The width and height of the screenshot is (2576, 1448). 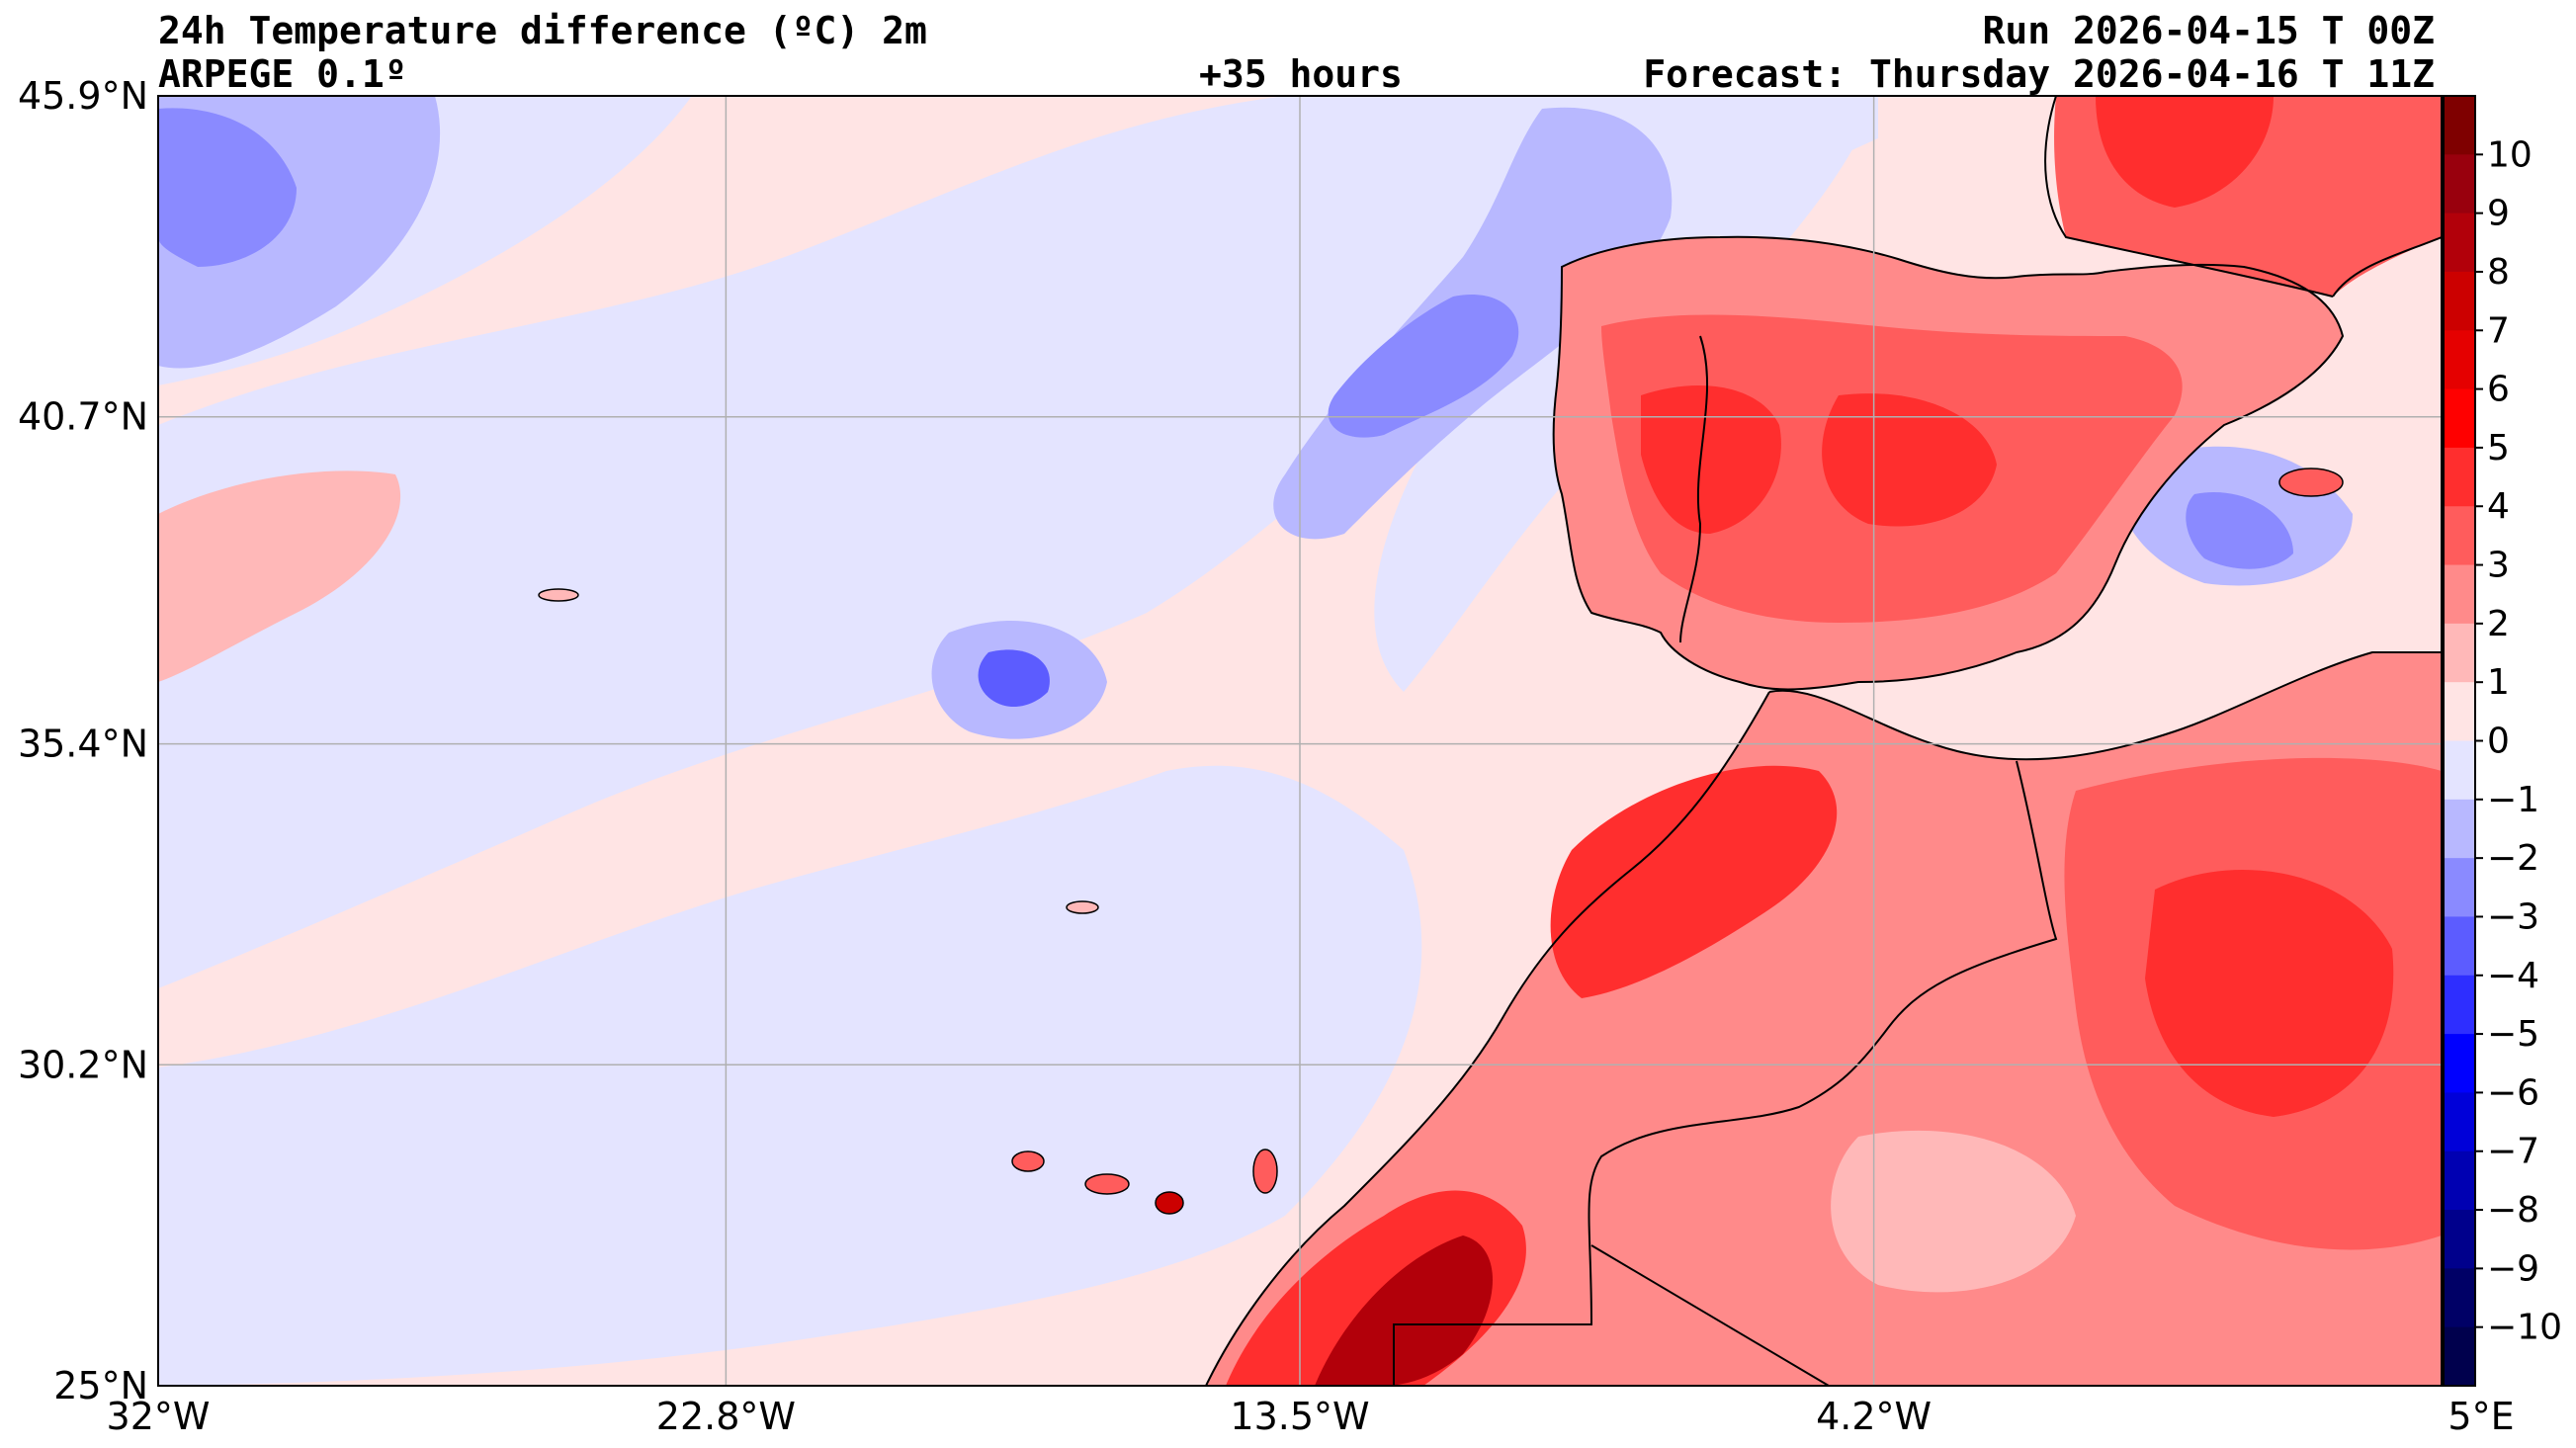 What do you see at coordinates (159, 1416) in the screenshot?
I see `lon-tick-label: 32°W` at bounding box center [159, 1416].